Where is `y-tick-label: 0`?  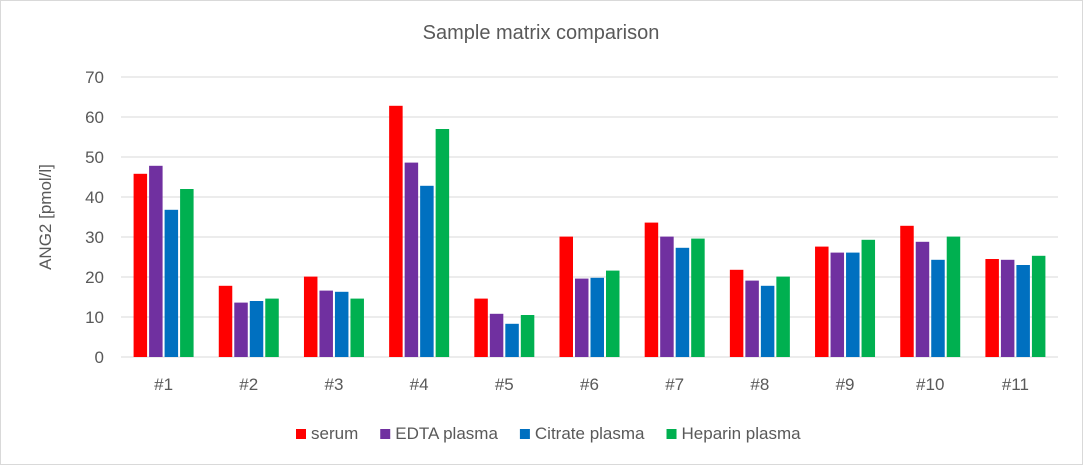
y-tick-label: 0 is located at coordinates (99, 357).